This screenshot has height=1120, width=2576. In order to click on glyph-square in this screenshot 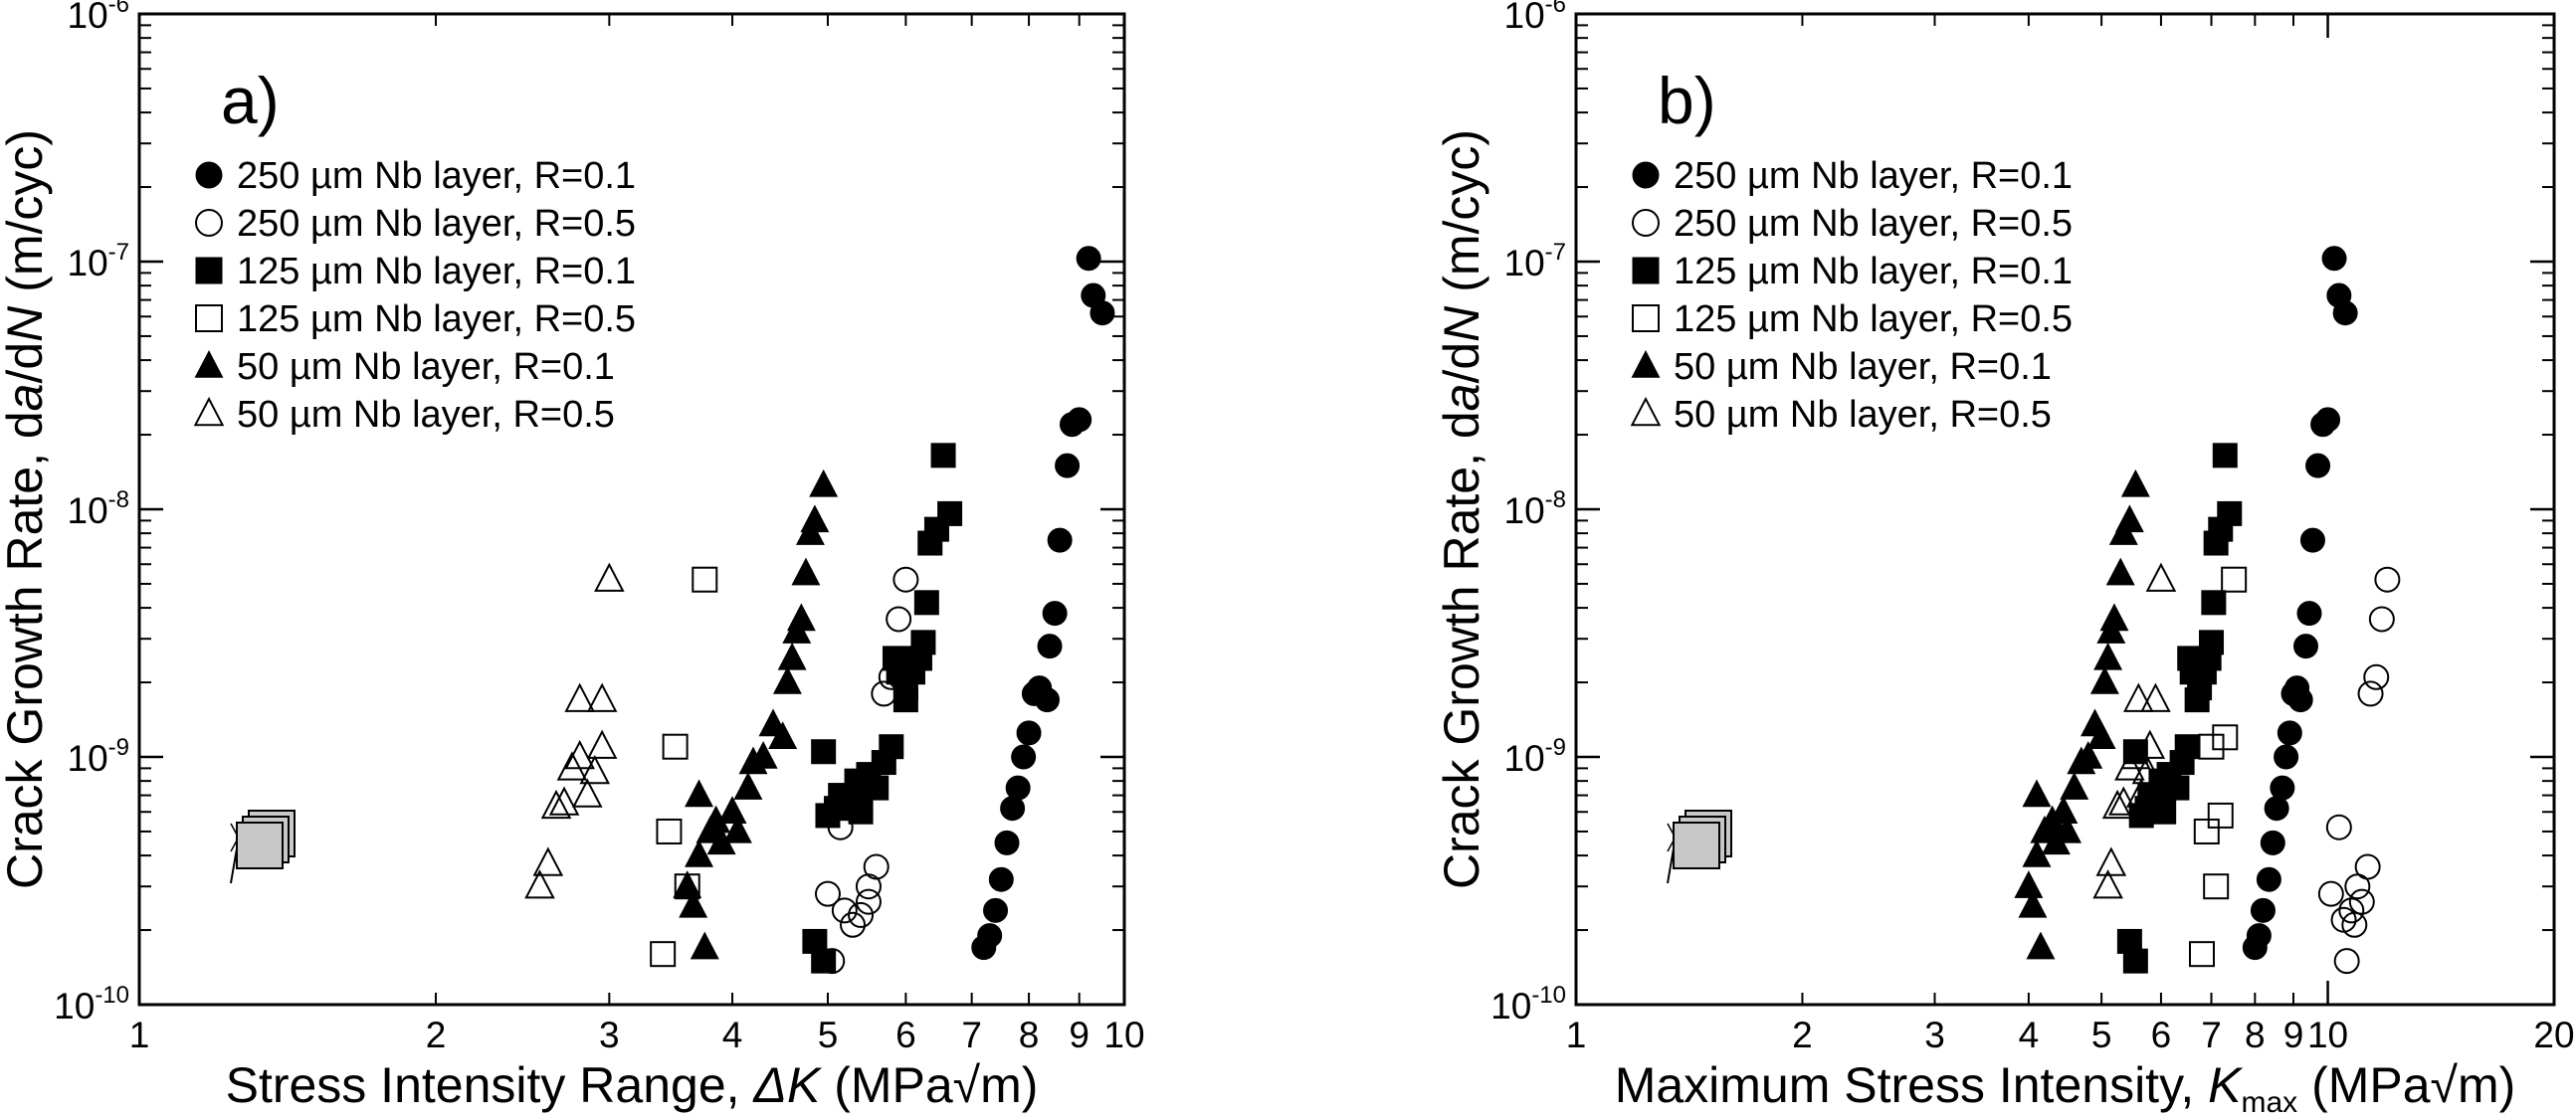, I will do `click(1696, 845)`.